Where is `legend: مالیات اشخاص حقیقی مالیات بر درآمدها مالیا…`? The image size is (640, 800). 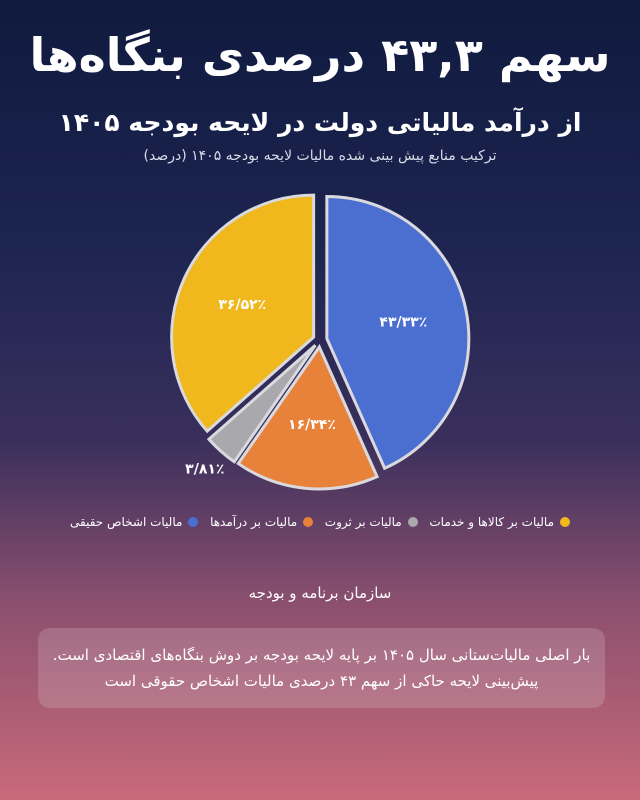
legend: مالیات اشخاص حقیقی مالیات بر درآمدها مالیا… is located at coordinates (320, 522).